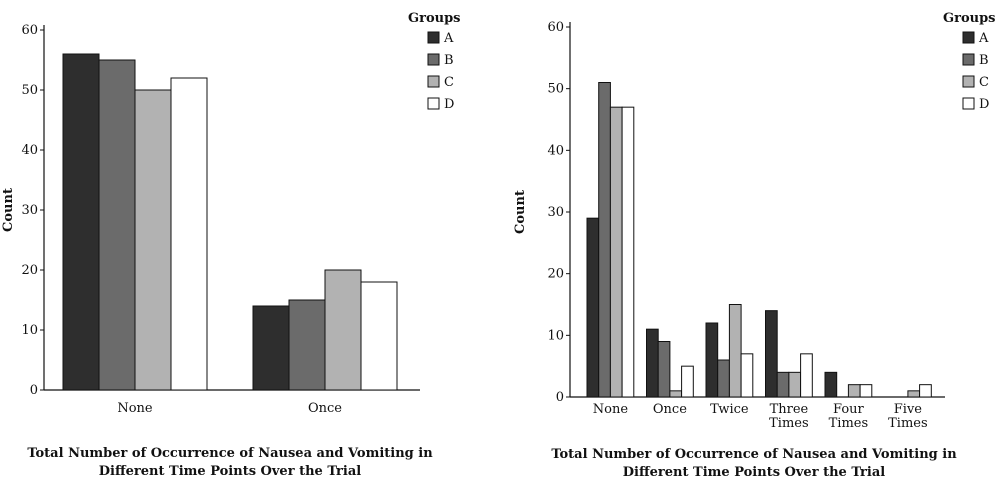 This screenshot has width=1000, height=481. What do you see at coordinates (789, 416) in the screenshot?
I see `chart2-x-tick-label: Three Times` at bounding box center [789, 416].